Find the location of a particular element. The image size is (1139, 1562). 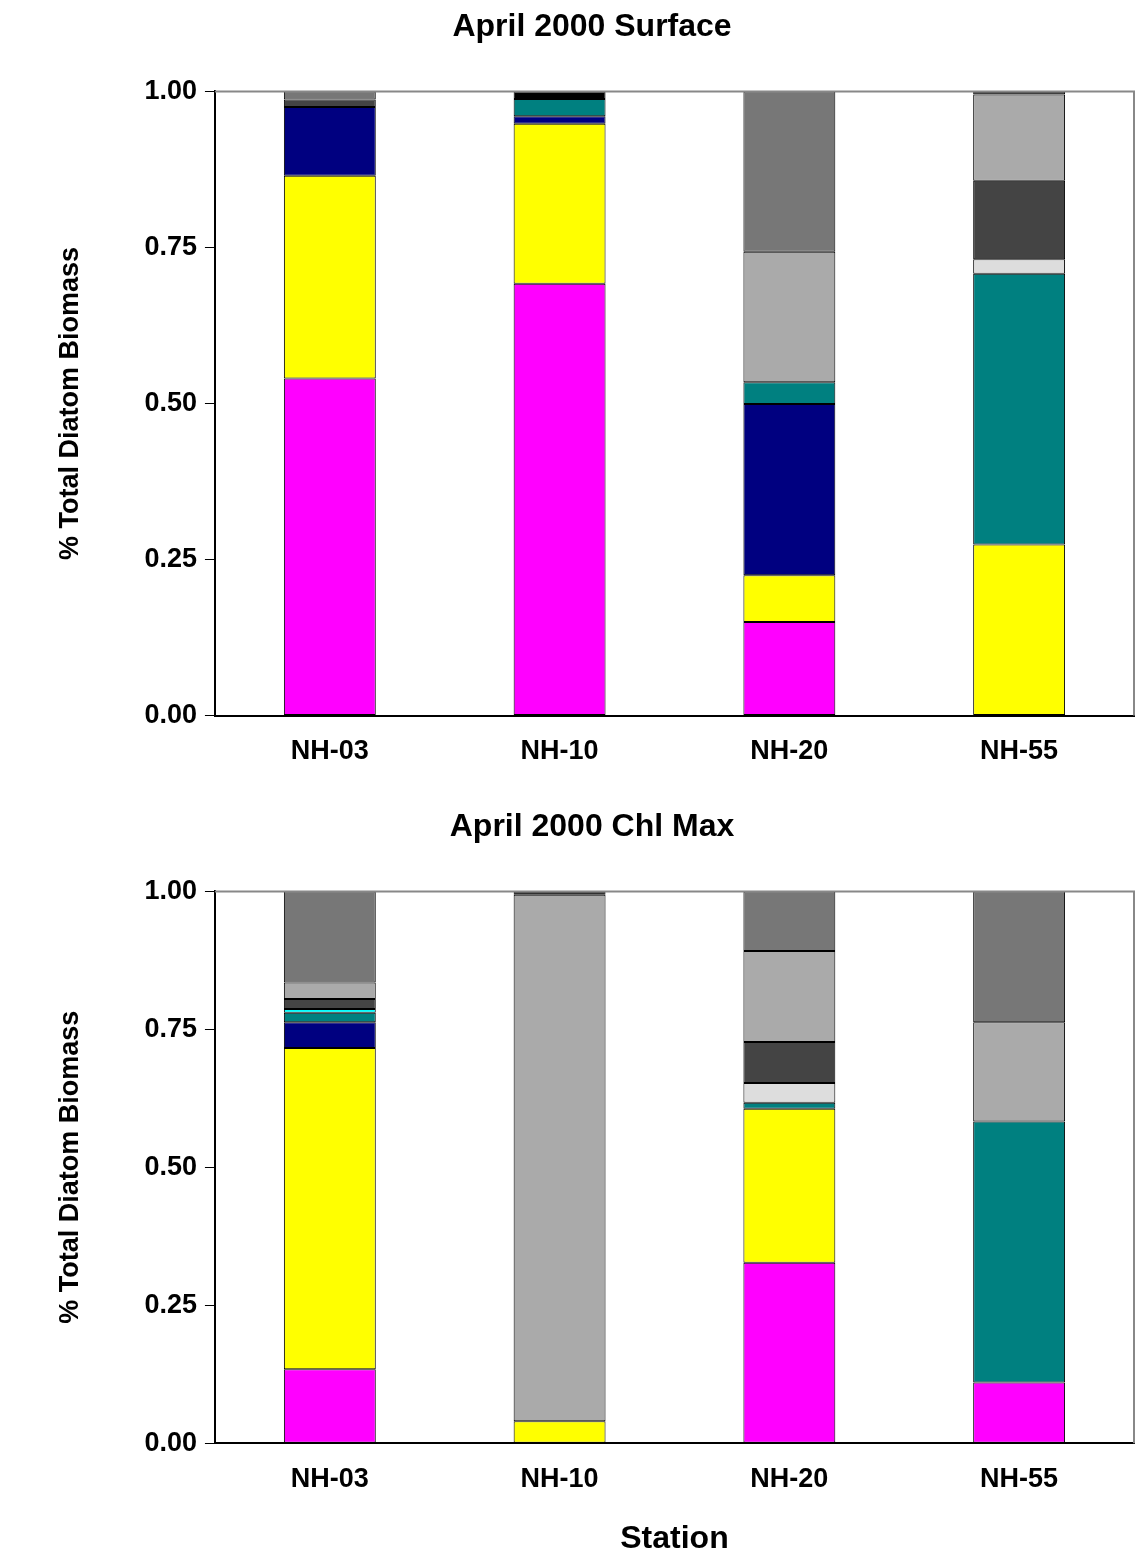

x-axis-title: Station is located at coordinates (674, 1536).